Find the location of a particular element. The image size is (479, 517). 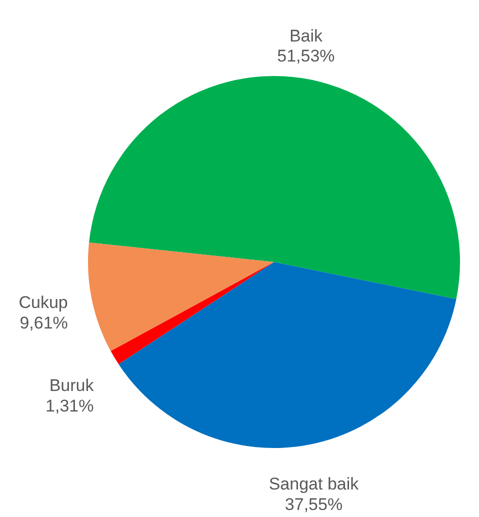

data-label: 1,31% is located at coordinates (70, 406).